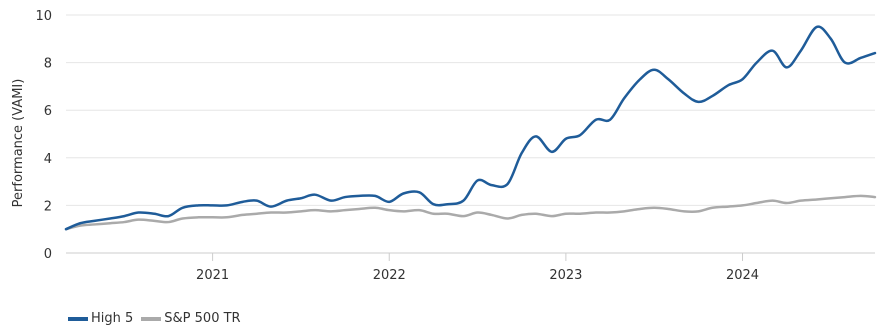  I want to click on y-axis-label: Performance (VAMI), so click(18, 143).